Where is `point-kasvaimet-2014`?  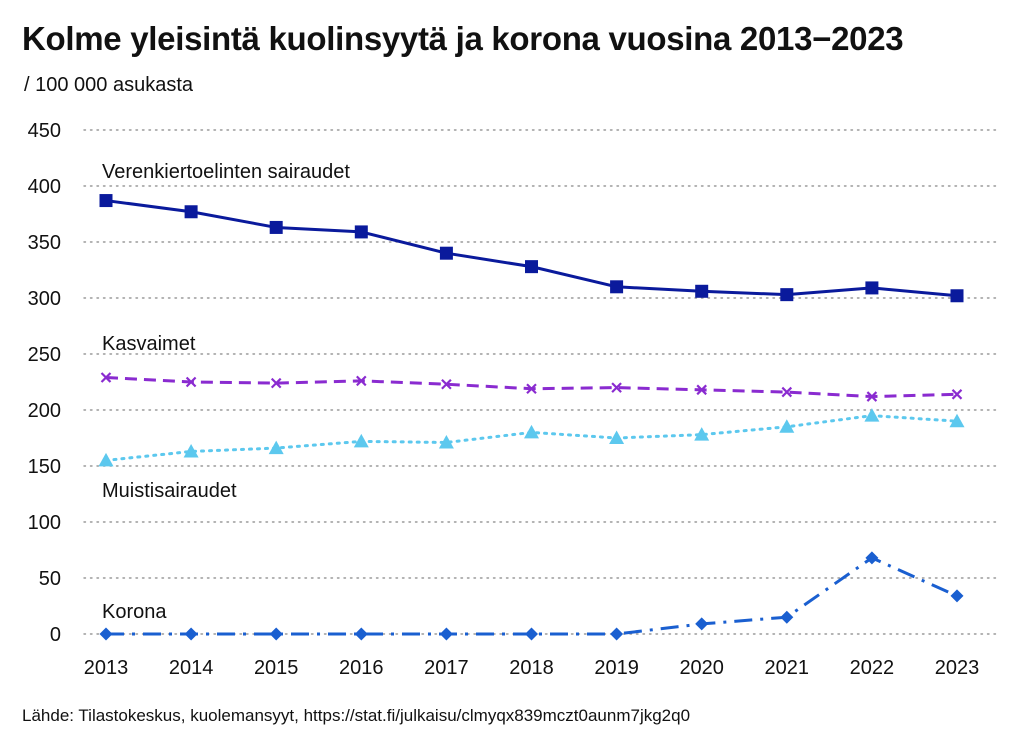 point-kasvaimet-2014 is located at coordinates (191, 382).